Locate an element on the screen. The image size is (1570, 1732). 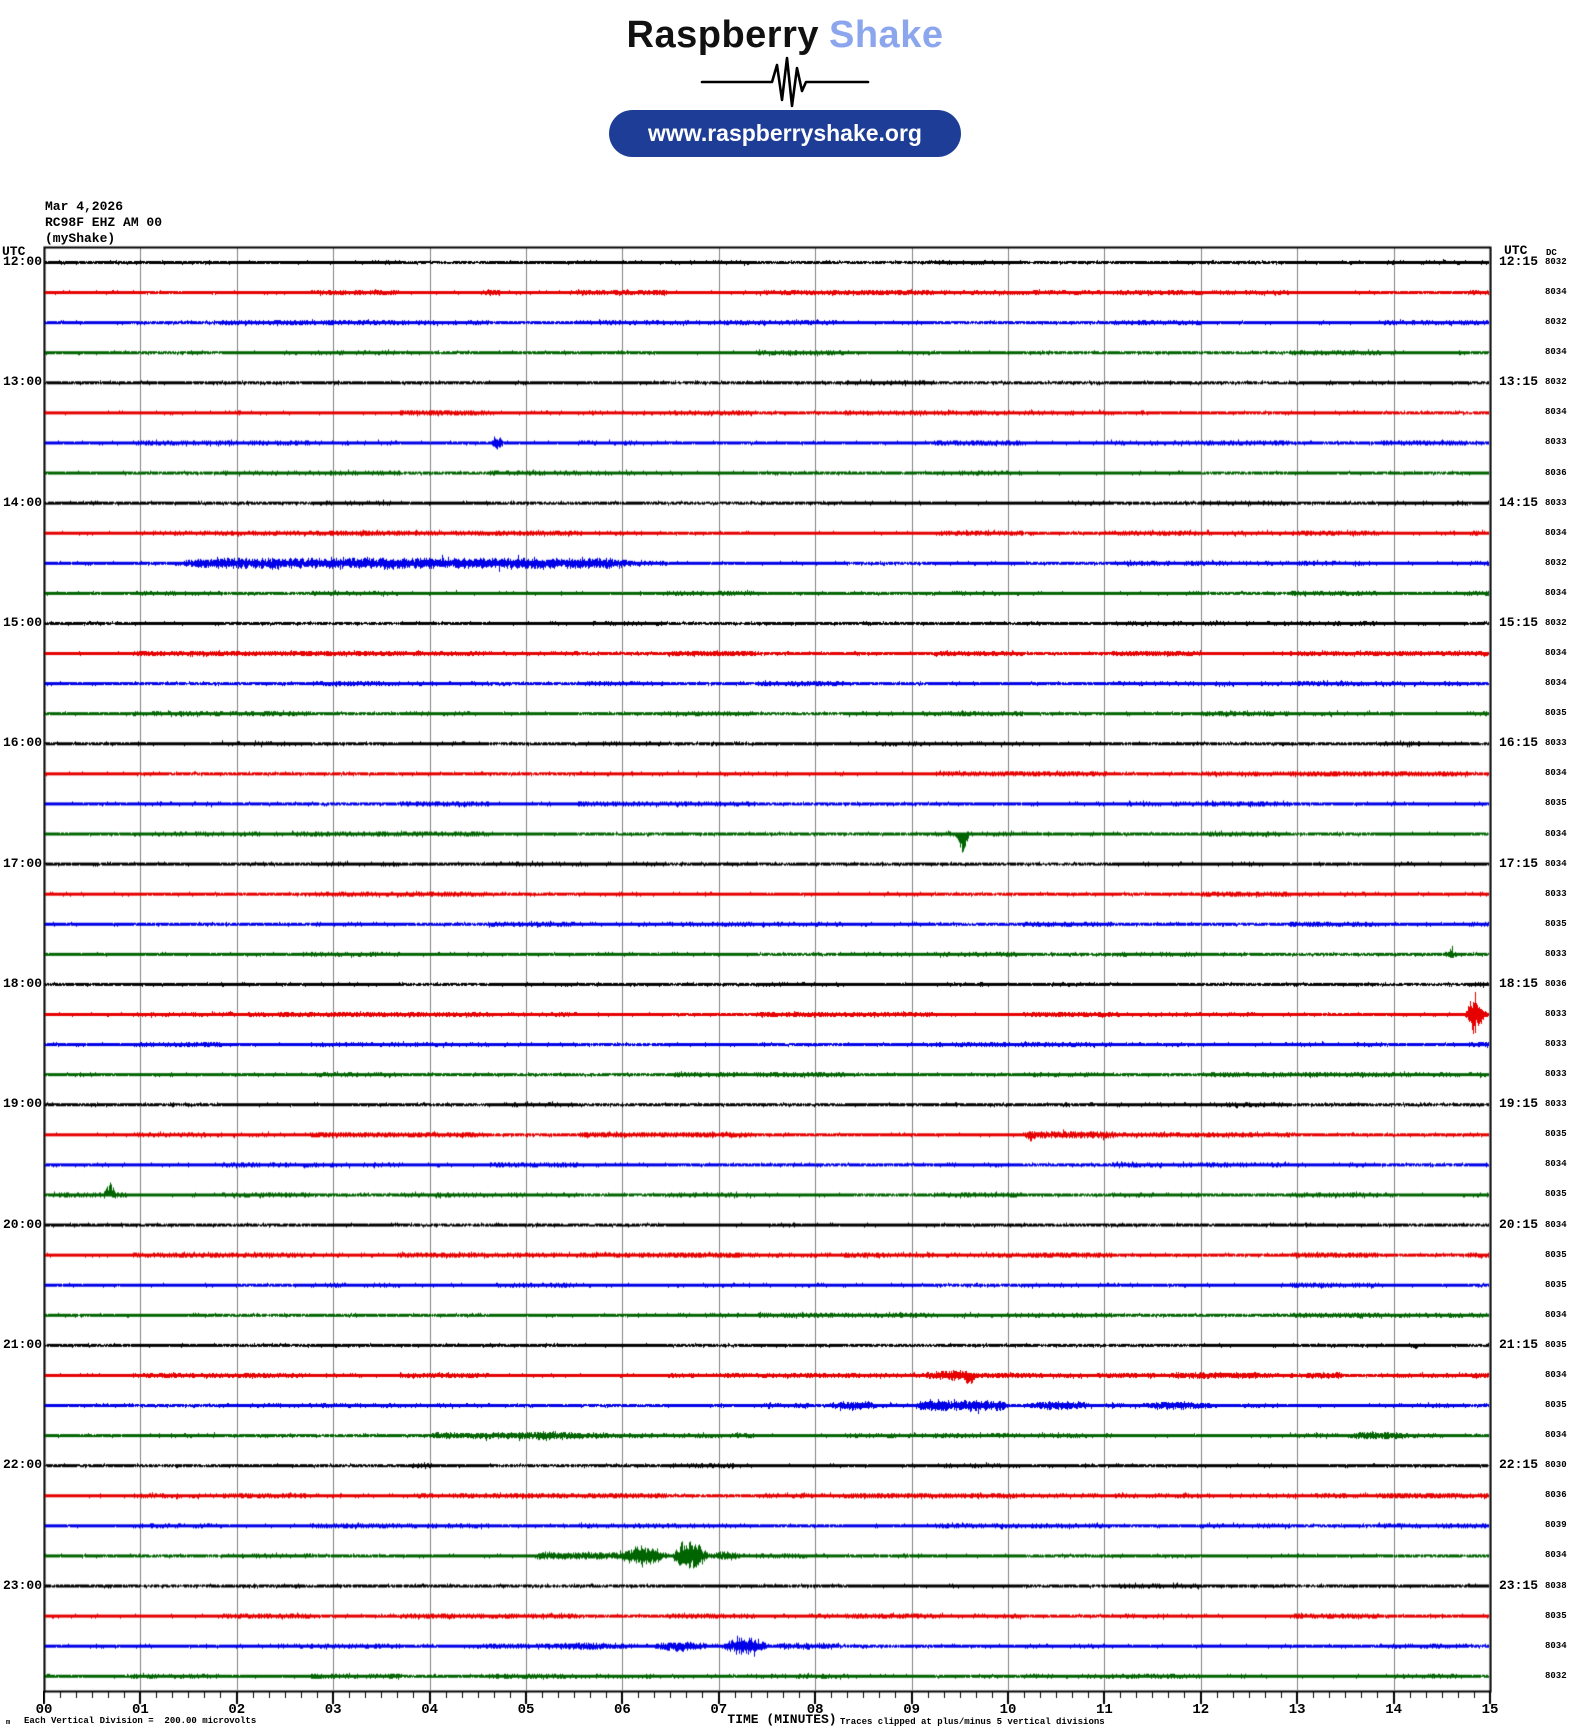
hour-label: 12:00 is located at coordinates (22, 261).